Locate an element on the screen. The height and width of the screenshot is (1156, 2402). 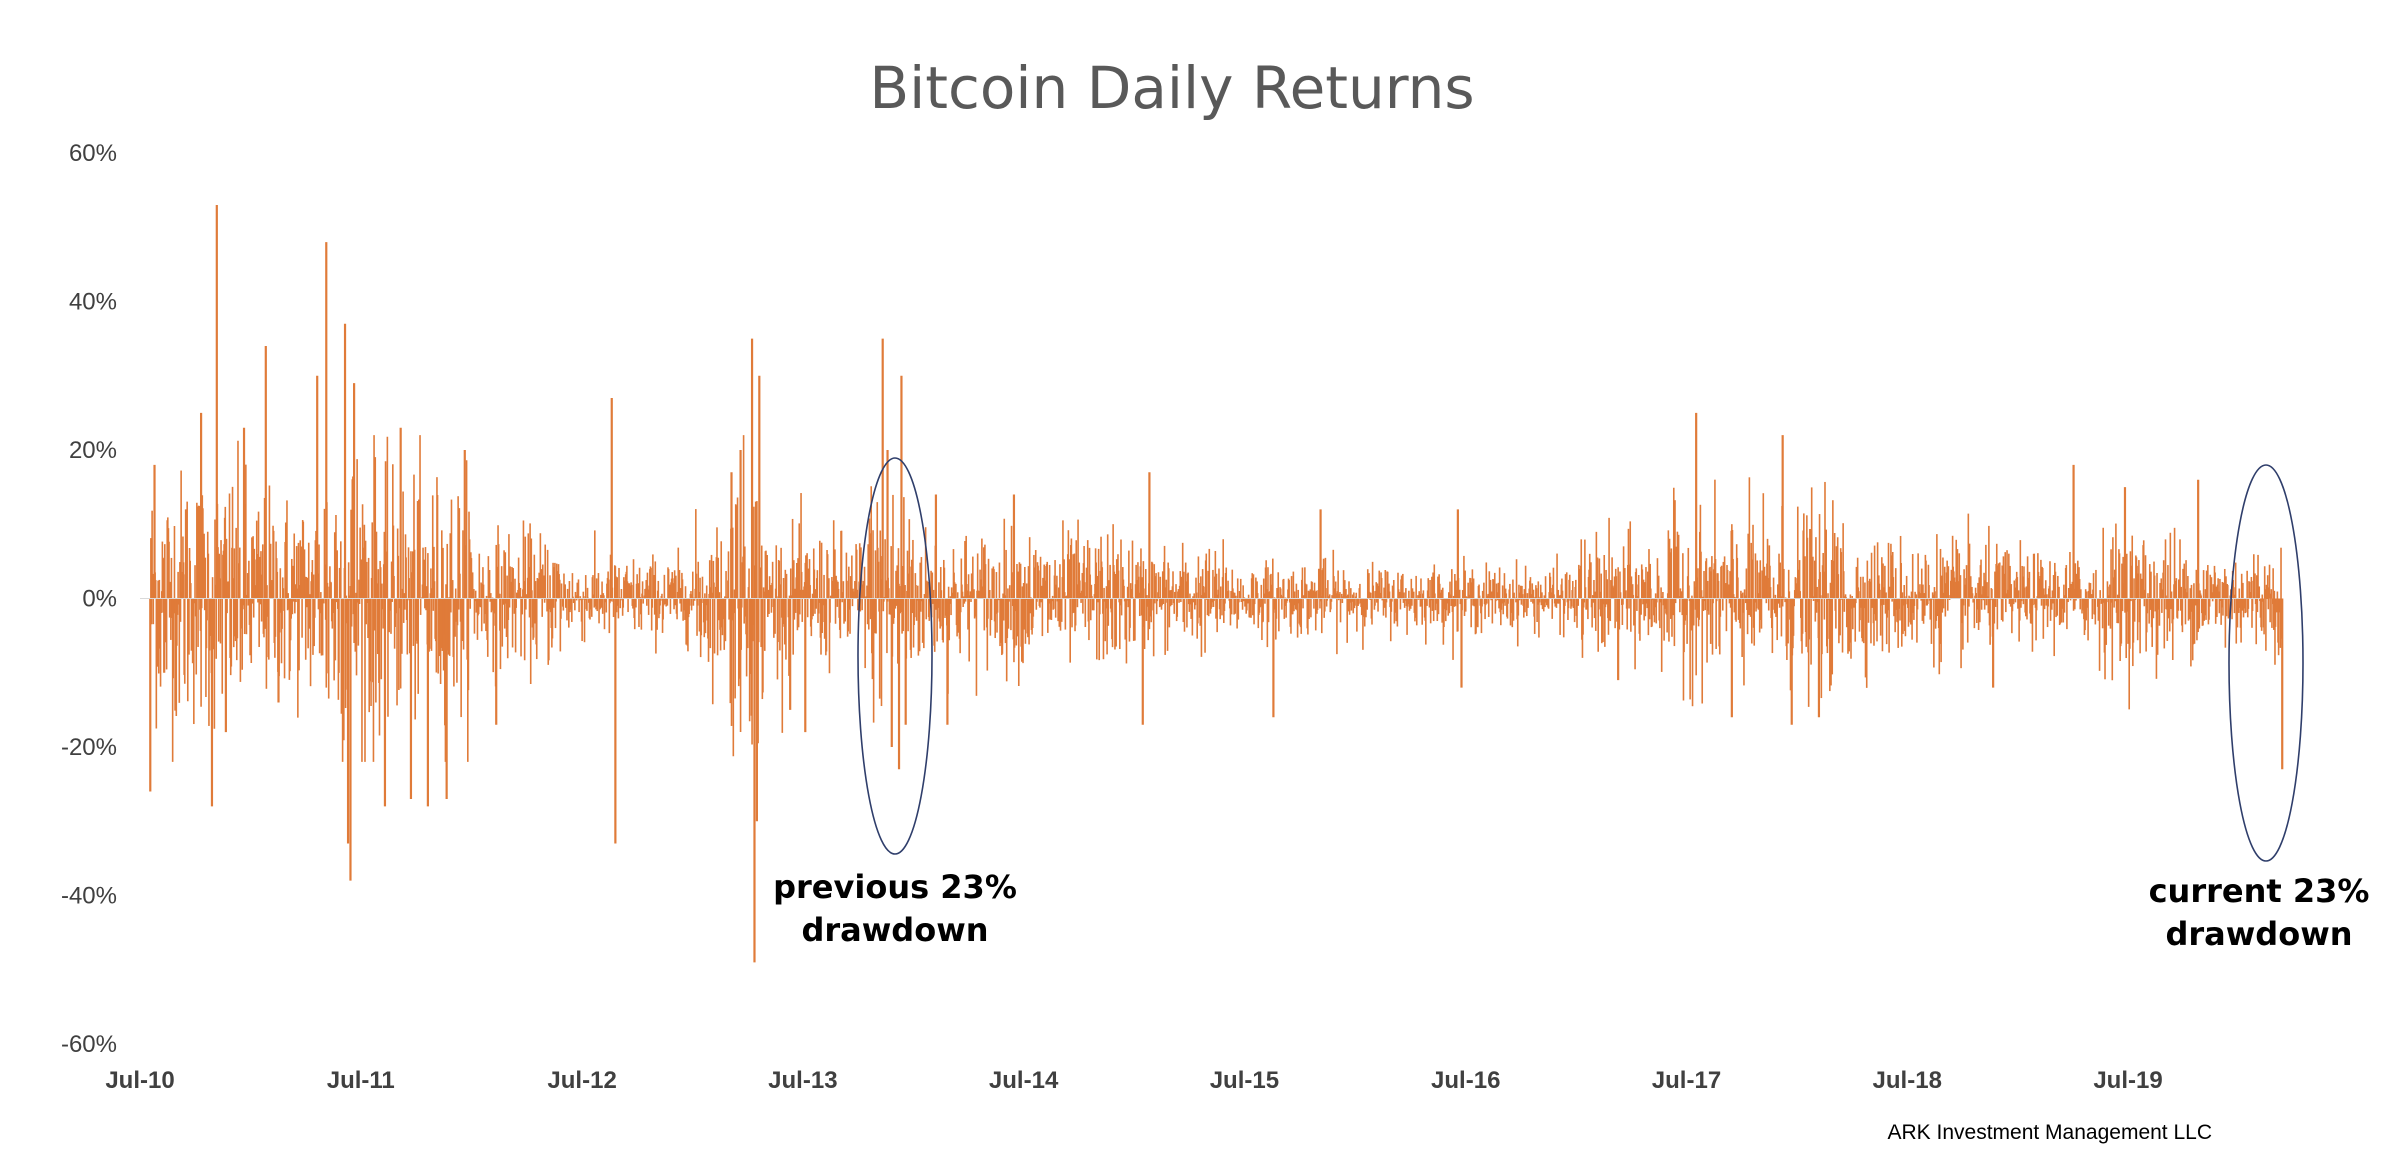
current-drawdown-ellipse is located at coordinates (2266, 663).